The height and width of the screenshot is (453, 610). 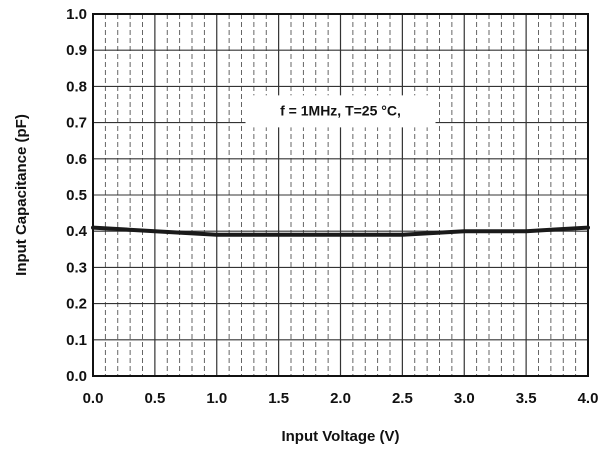 I want to click on series-line, so click(x=340, y=231).